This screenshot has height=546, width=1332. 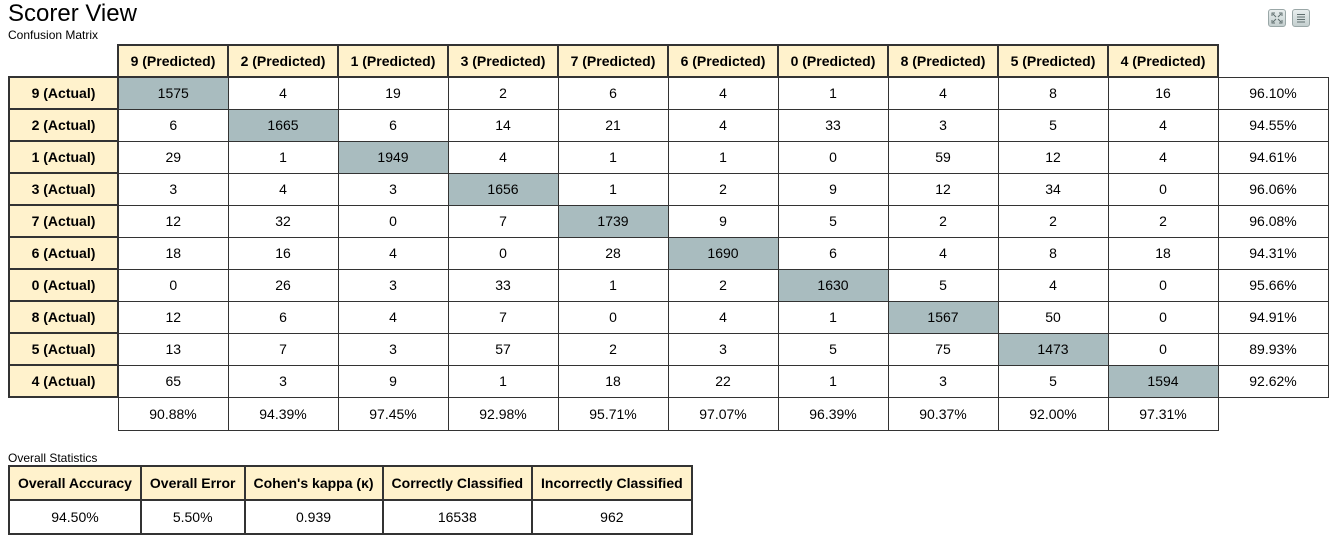 What do you see at coordinates (283, 61) in the screenshot?
I see `predicted-column-header: 2 (Predicted)` at bounding box center [283, 61].